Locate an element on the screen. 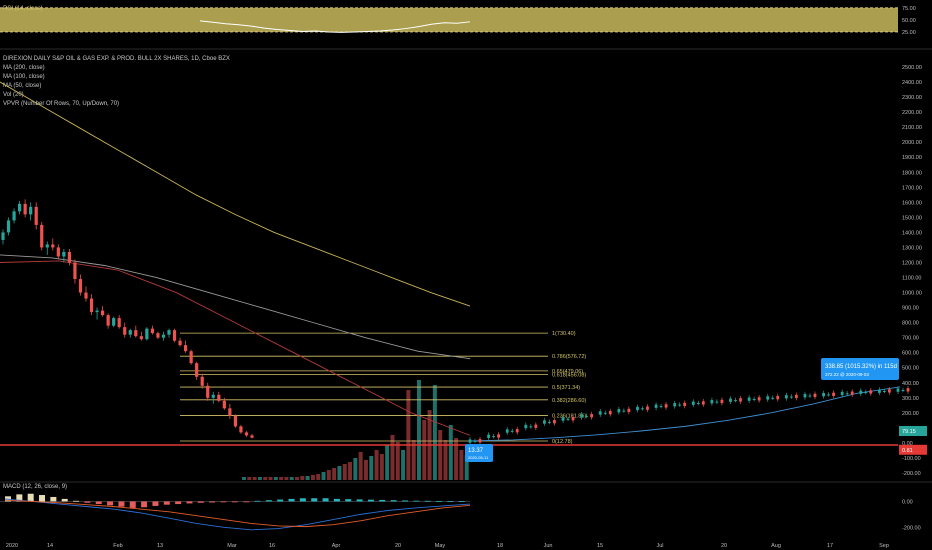 This screenshot has width=932, height=550. x-tick-label: 14 is located at coordinates (50, 546).